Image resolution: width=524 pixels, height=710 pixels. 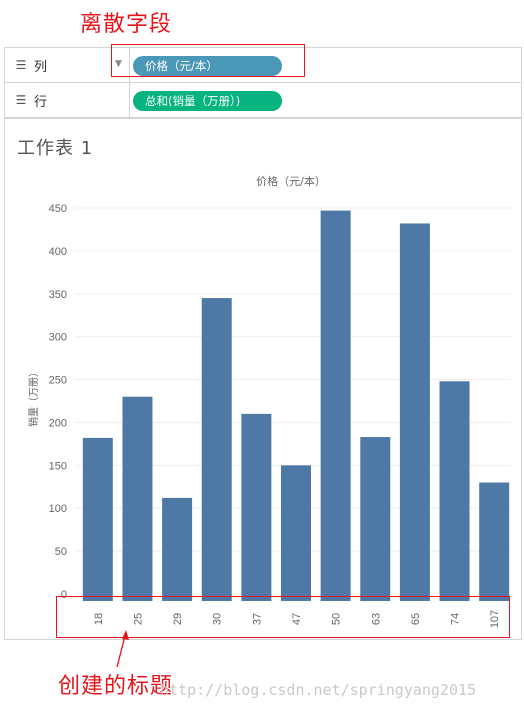 I want to click on y-tick-label: 400, so click(x=58, y=252).